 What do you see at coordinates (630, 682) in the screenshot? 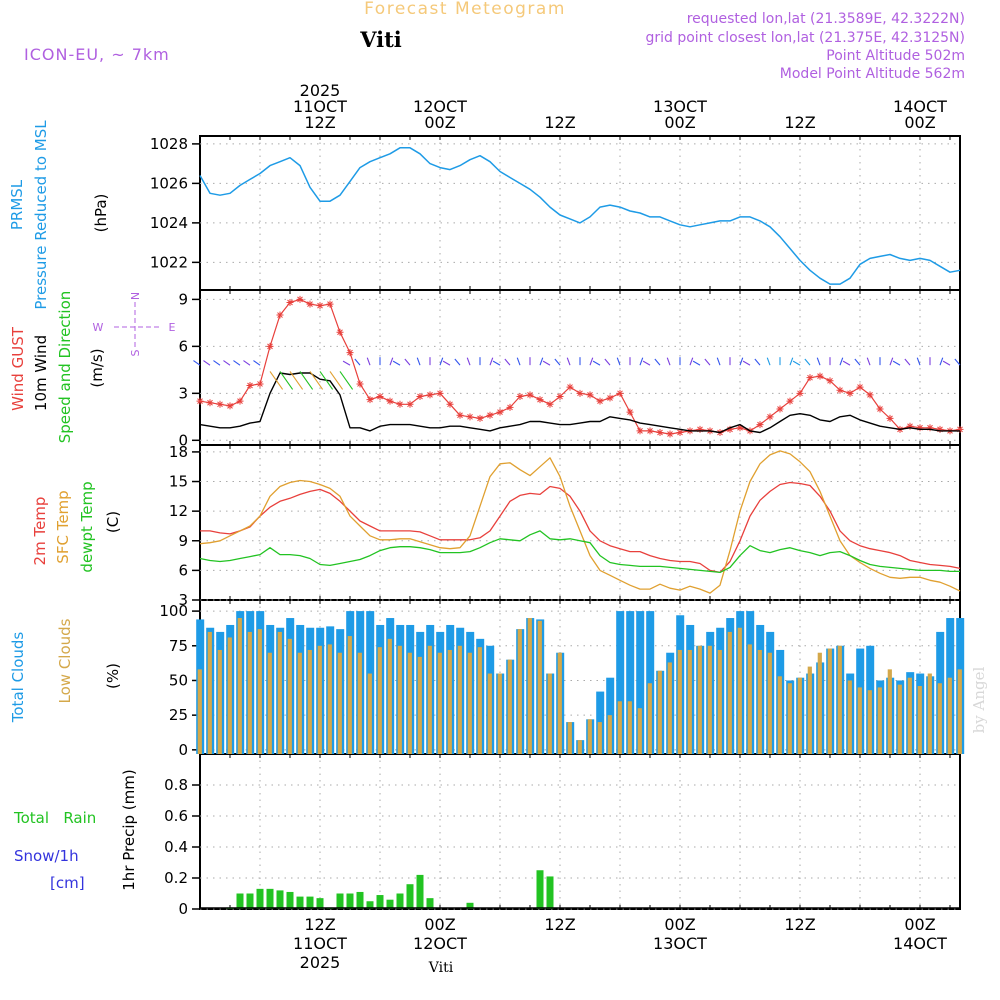
I see `total-cloud-bar` at bounding box center [630, 682].